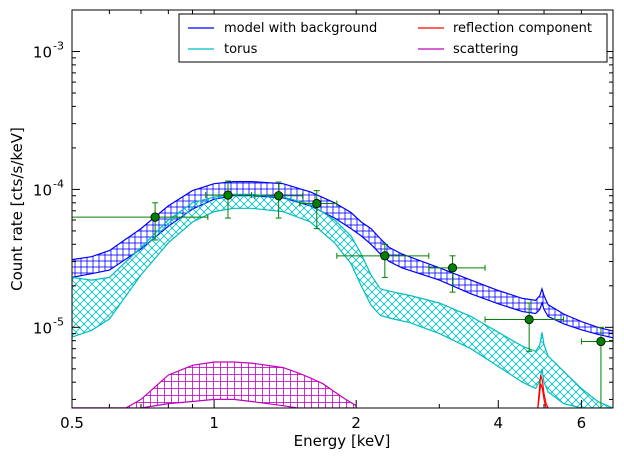  What do you see at coordinates (300, 28) in the screenshot?
I see `legend-label-model-with-background: model with background` at bounding box center [300, 28].